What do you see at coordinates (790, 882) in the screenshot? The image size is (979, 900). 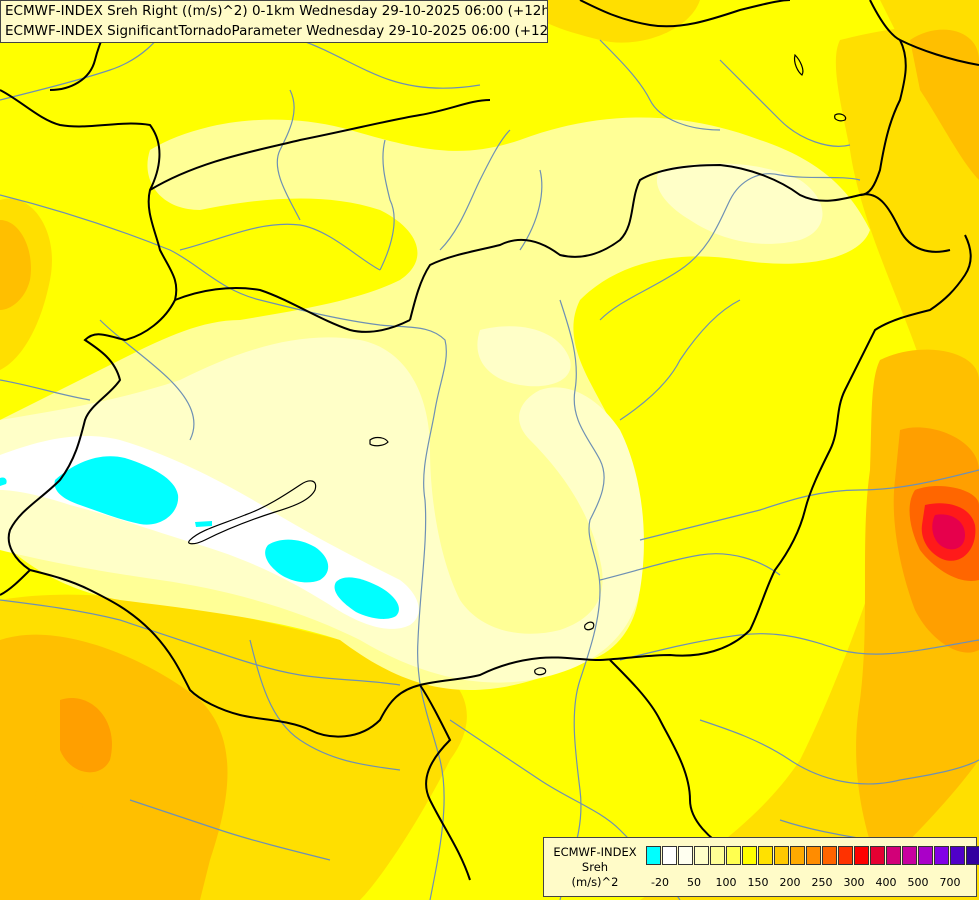 I see `legend-tick-label: 200` at bounding box center [790, 882].